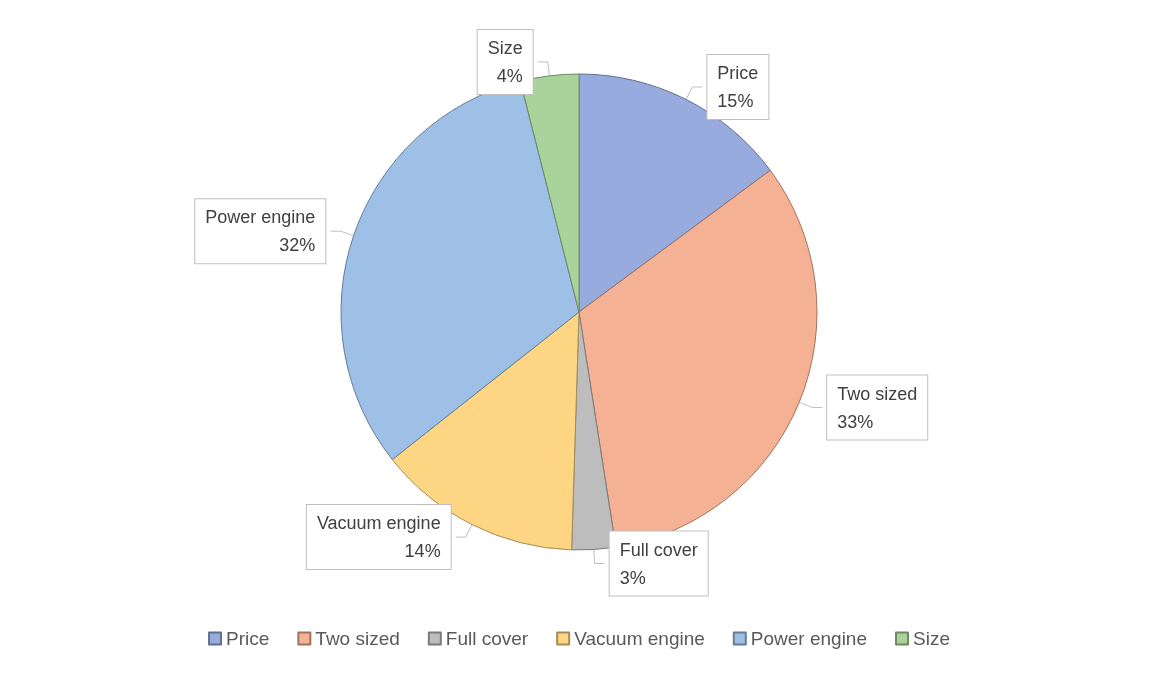  I want to click on legend-label: Size, so click(931, 638).